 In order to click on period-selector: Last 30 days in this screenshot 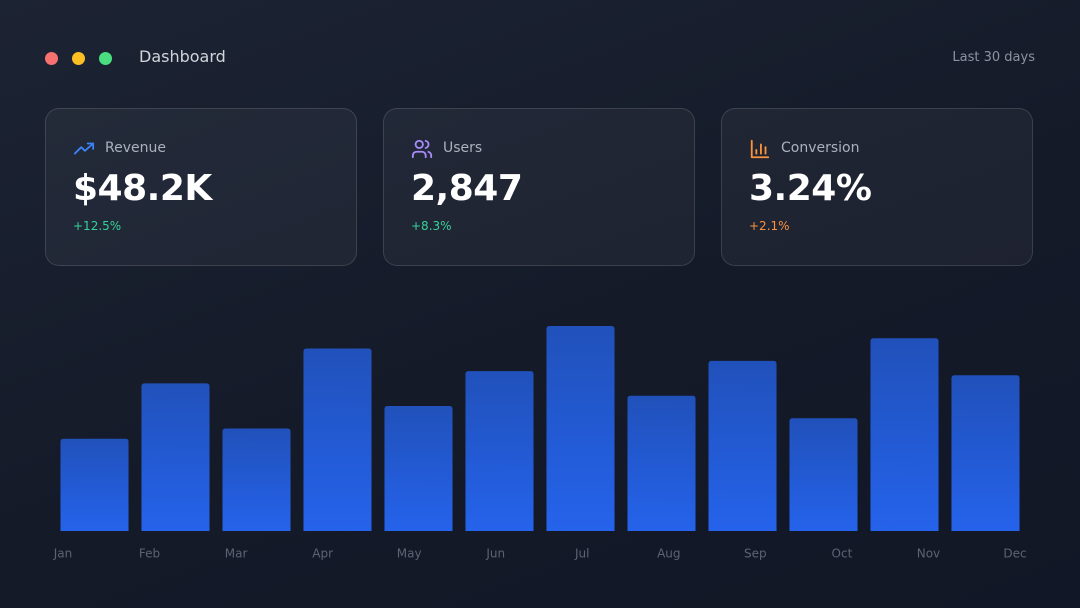, I will do `click(993, 57)`.